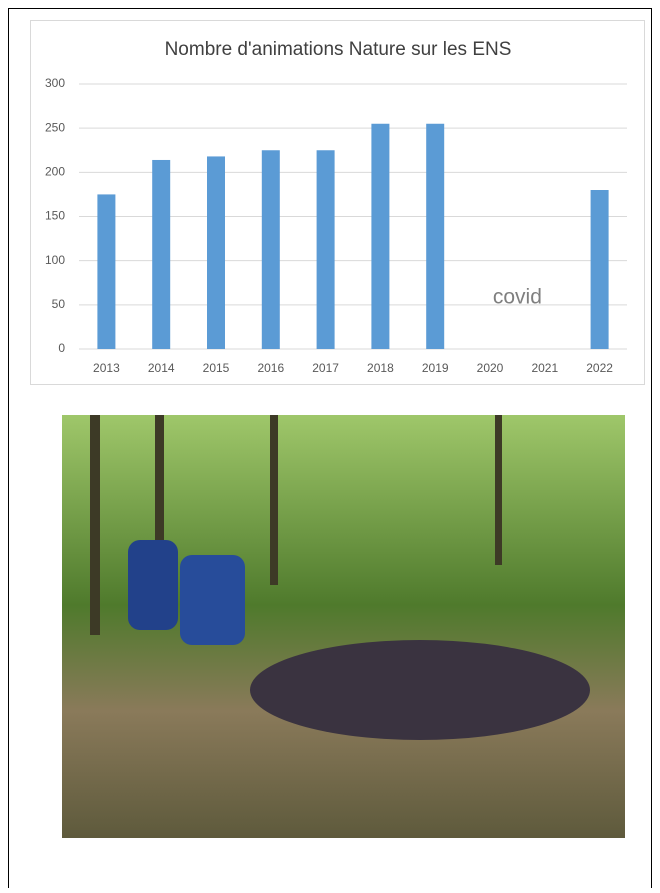 The width and height of the screenshot is (660, 893). What do you see at coordinates (338, 49) in the screenshot?
I see `chart-title: Nombre d'animations Nature sur les ENS` at bounding box center [338, 49].